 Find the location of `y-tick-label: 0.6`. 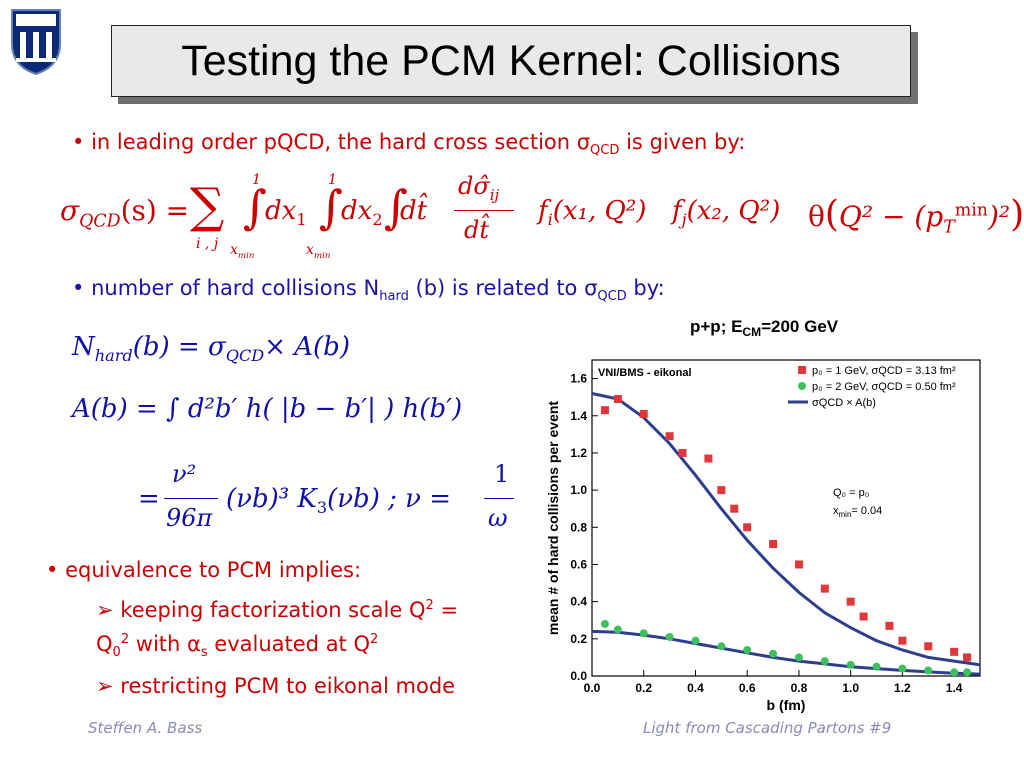

y-tick-label: 0.6 is located at coordinates (578, 564).